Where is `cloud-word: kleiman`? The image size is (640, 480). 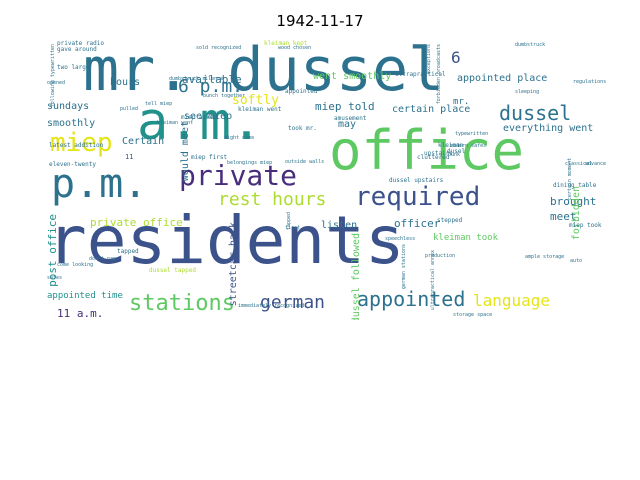
cloud-word: kleiman is located at coordinates (451, 145).